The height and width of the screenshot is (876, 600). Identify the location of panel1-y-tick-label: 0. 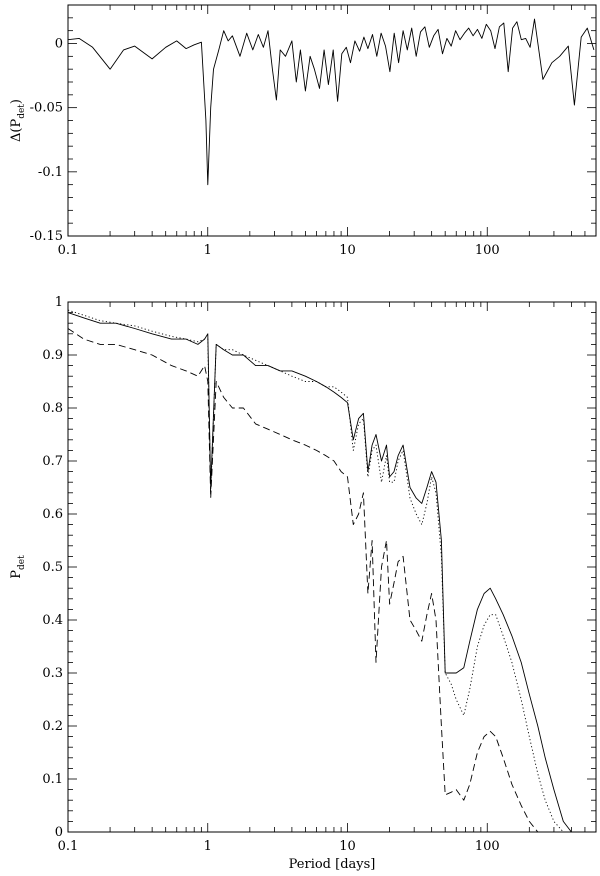
(59, 44).